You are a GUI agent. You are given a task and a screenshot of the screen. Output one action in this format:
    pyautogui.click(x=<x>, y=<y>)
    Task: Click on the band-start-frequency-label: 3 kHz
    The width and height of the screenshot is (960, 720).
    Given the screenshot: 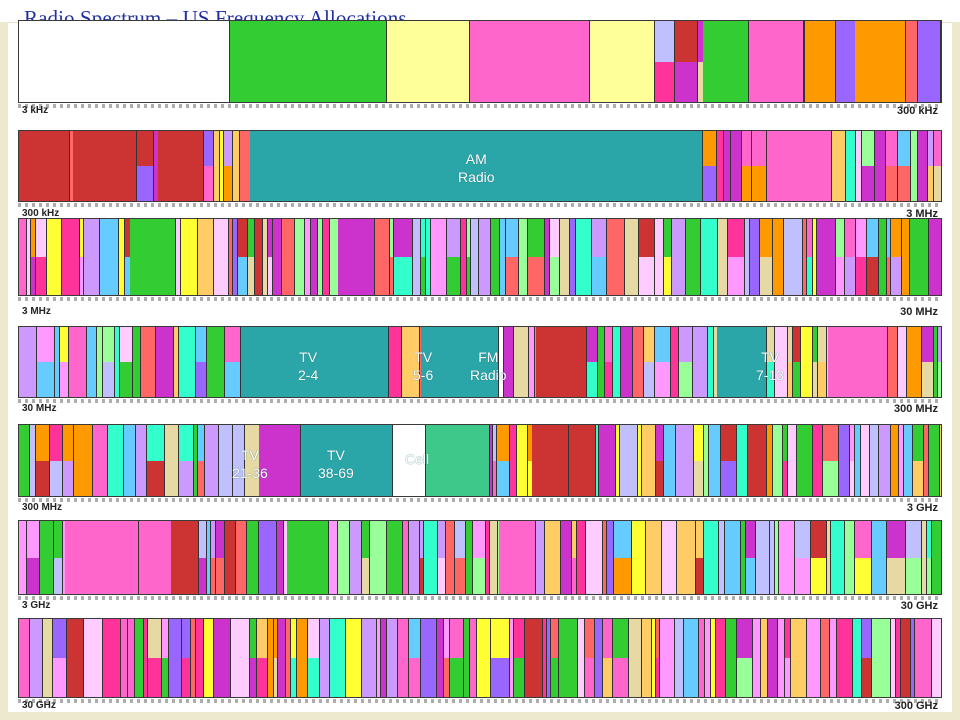 What is the action you would take?
    pyautogui.click(x=35, y=110)
    